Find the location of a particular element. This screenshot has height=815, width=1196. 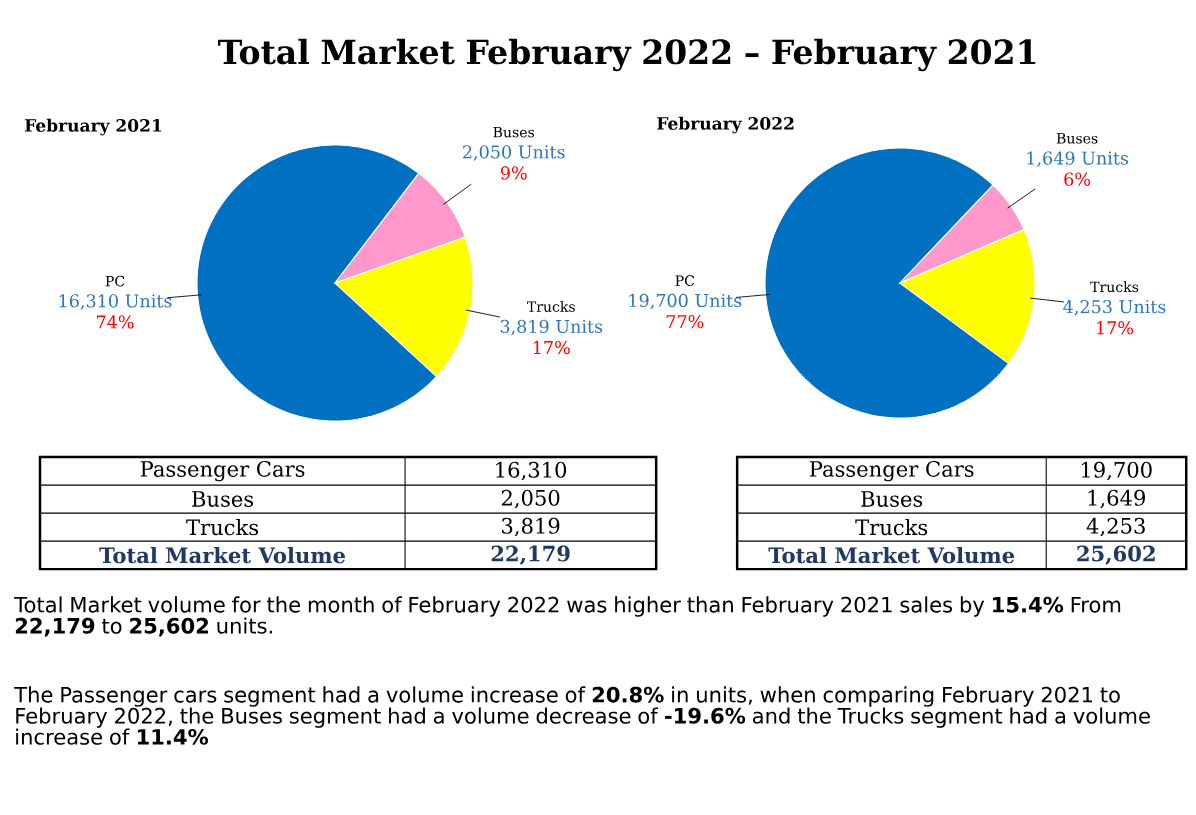

text: 6% is located at coordinates (1077, 179).